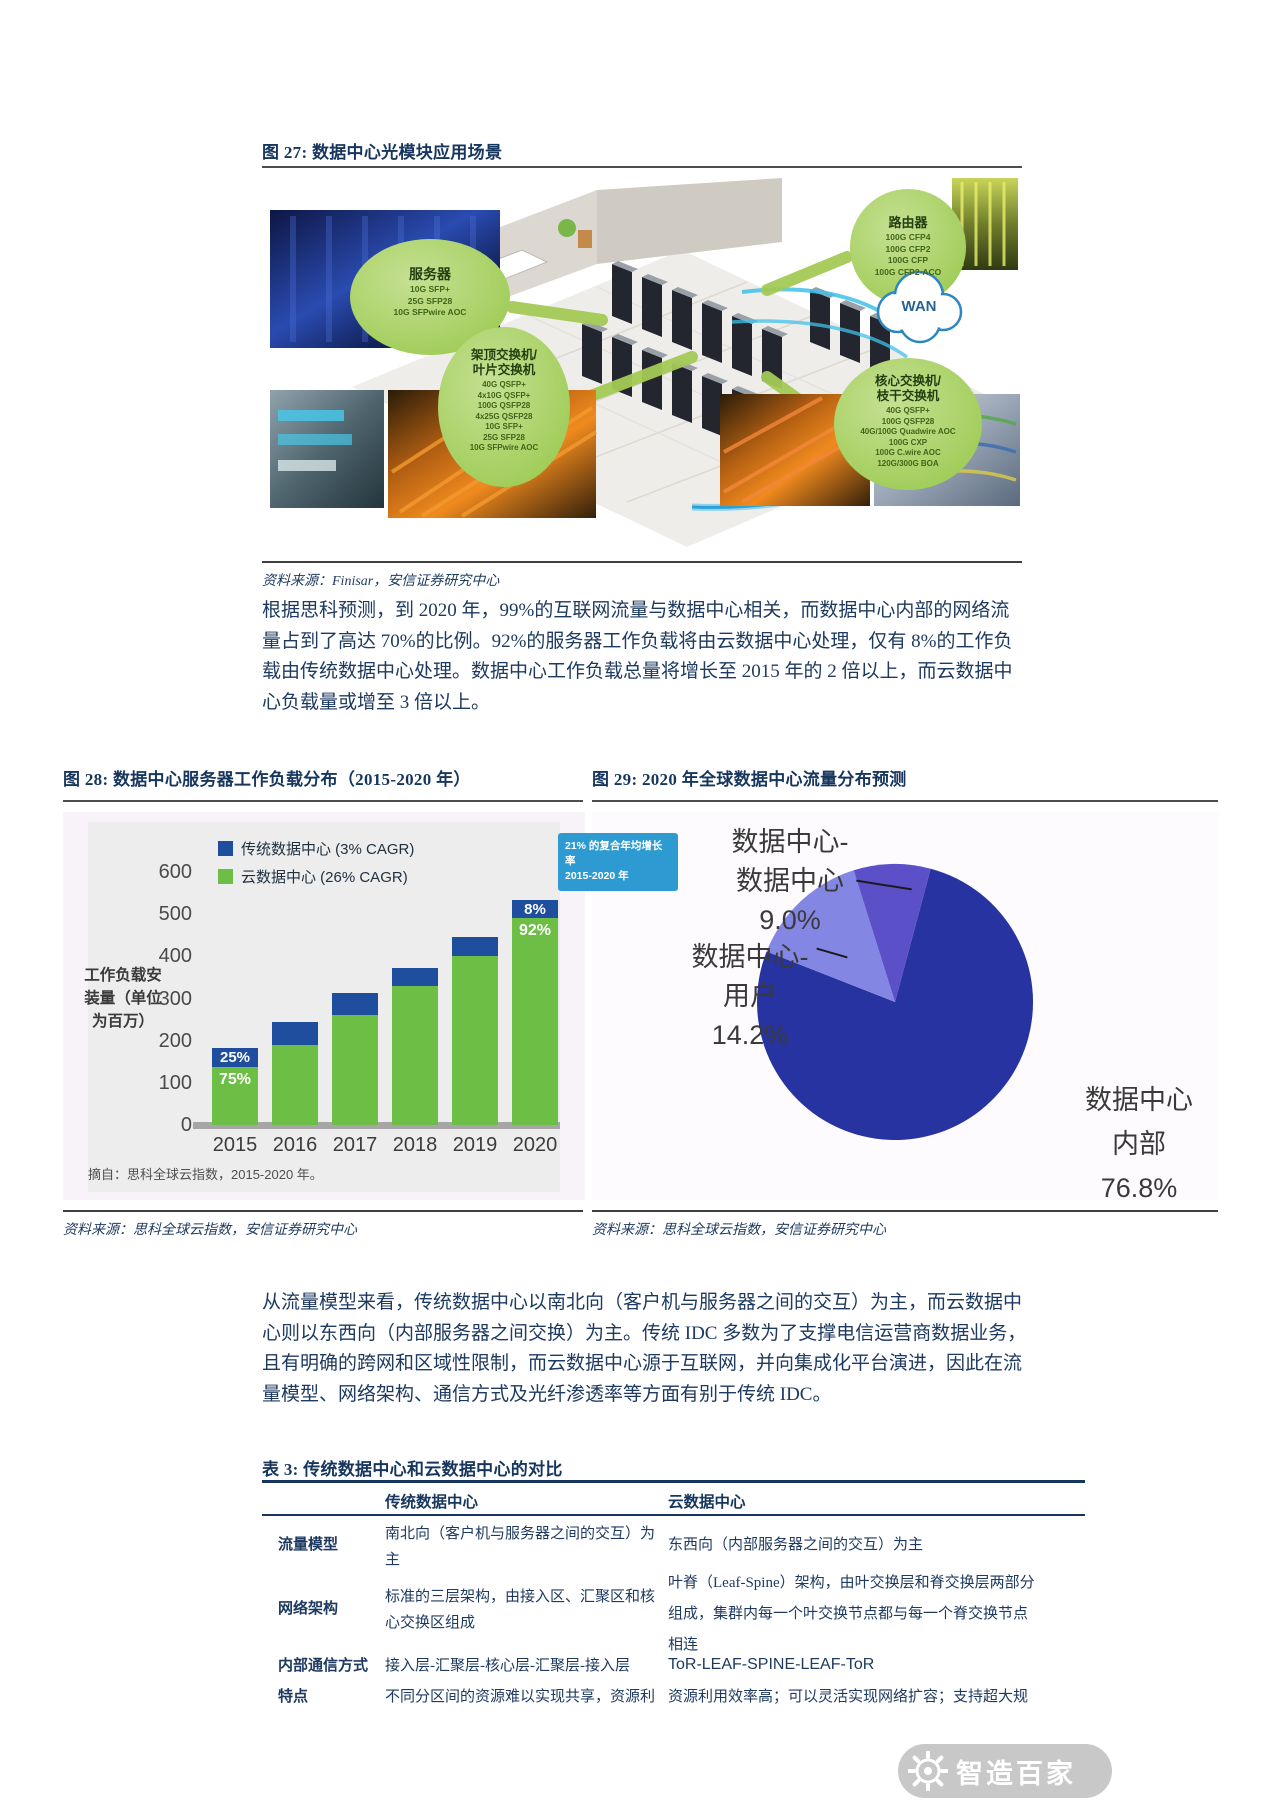  What do you see at coordinates (355, 1059) in the screenshot?
I see `bar-2017` at bounding box center [355, 1059].